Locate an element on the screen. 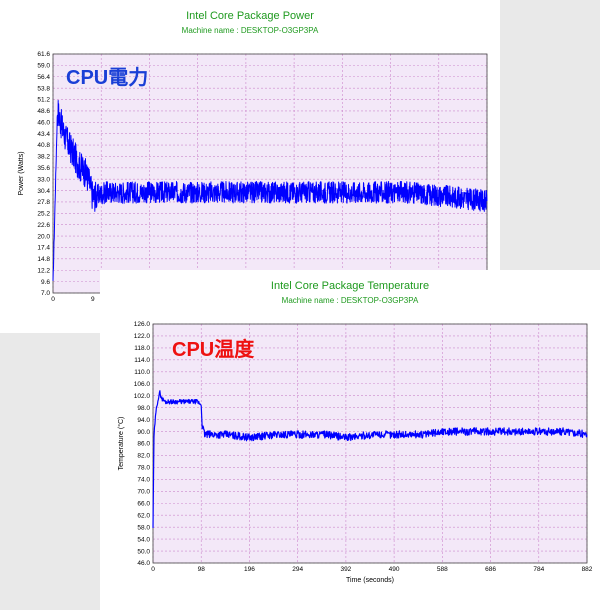 This screenshot has width=600, height=610. temperature-chart-title: Intel Core Package Temperature is located at coordinates (350, 286).